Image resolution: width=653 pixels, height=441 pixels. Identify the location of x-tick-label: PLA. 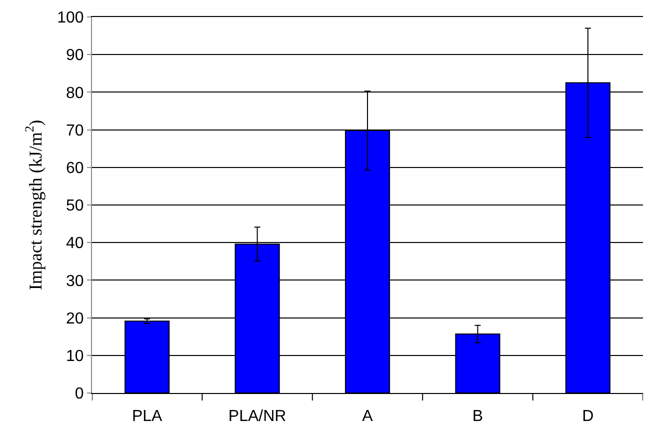
(147, 417).